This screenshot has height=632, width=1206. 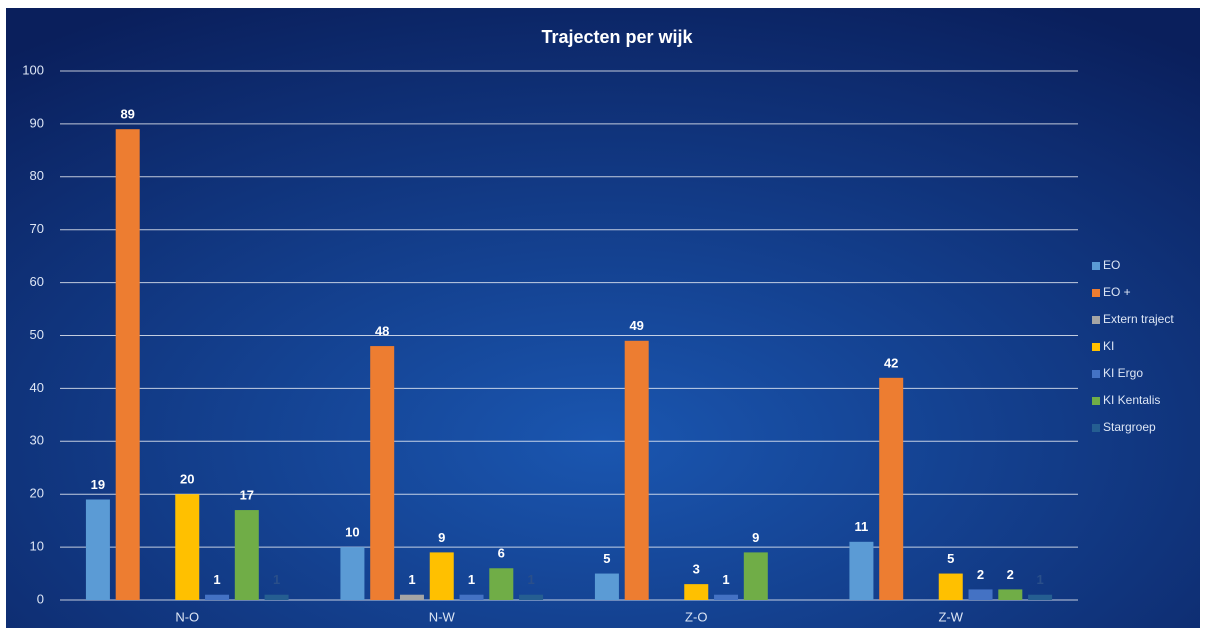 I want to click on y-tick-label: 20, so click(x=37, y=493).